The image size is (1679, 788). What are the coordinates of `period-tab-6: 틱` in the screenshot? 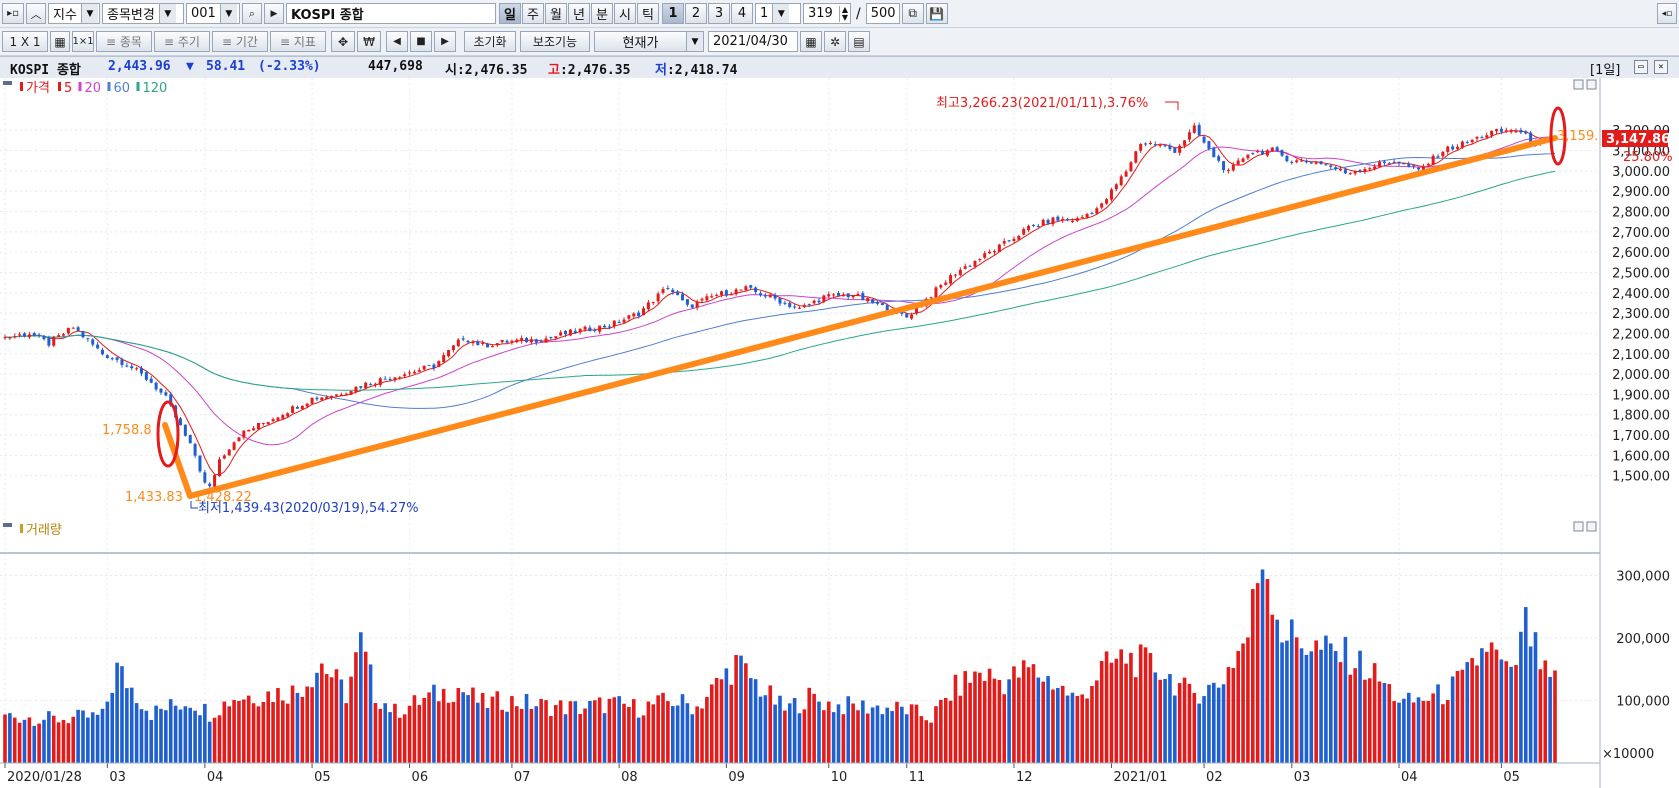 It's located at (648, 13).